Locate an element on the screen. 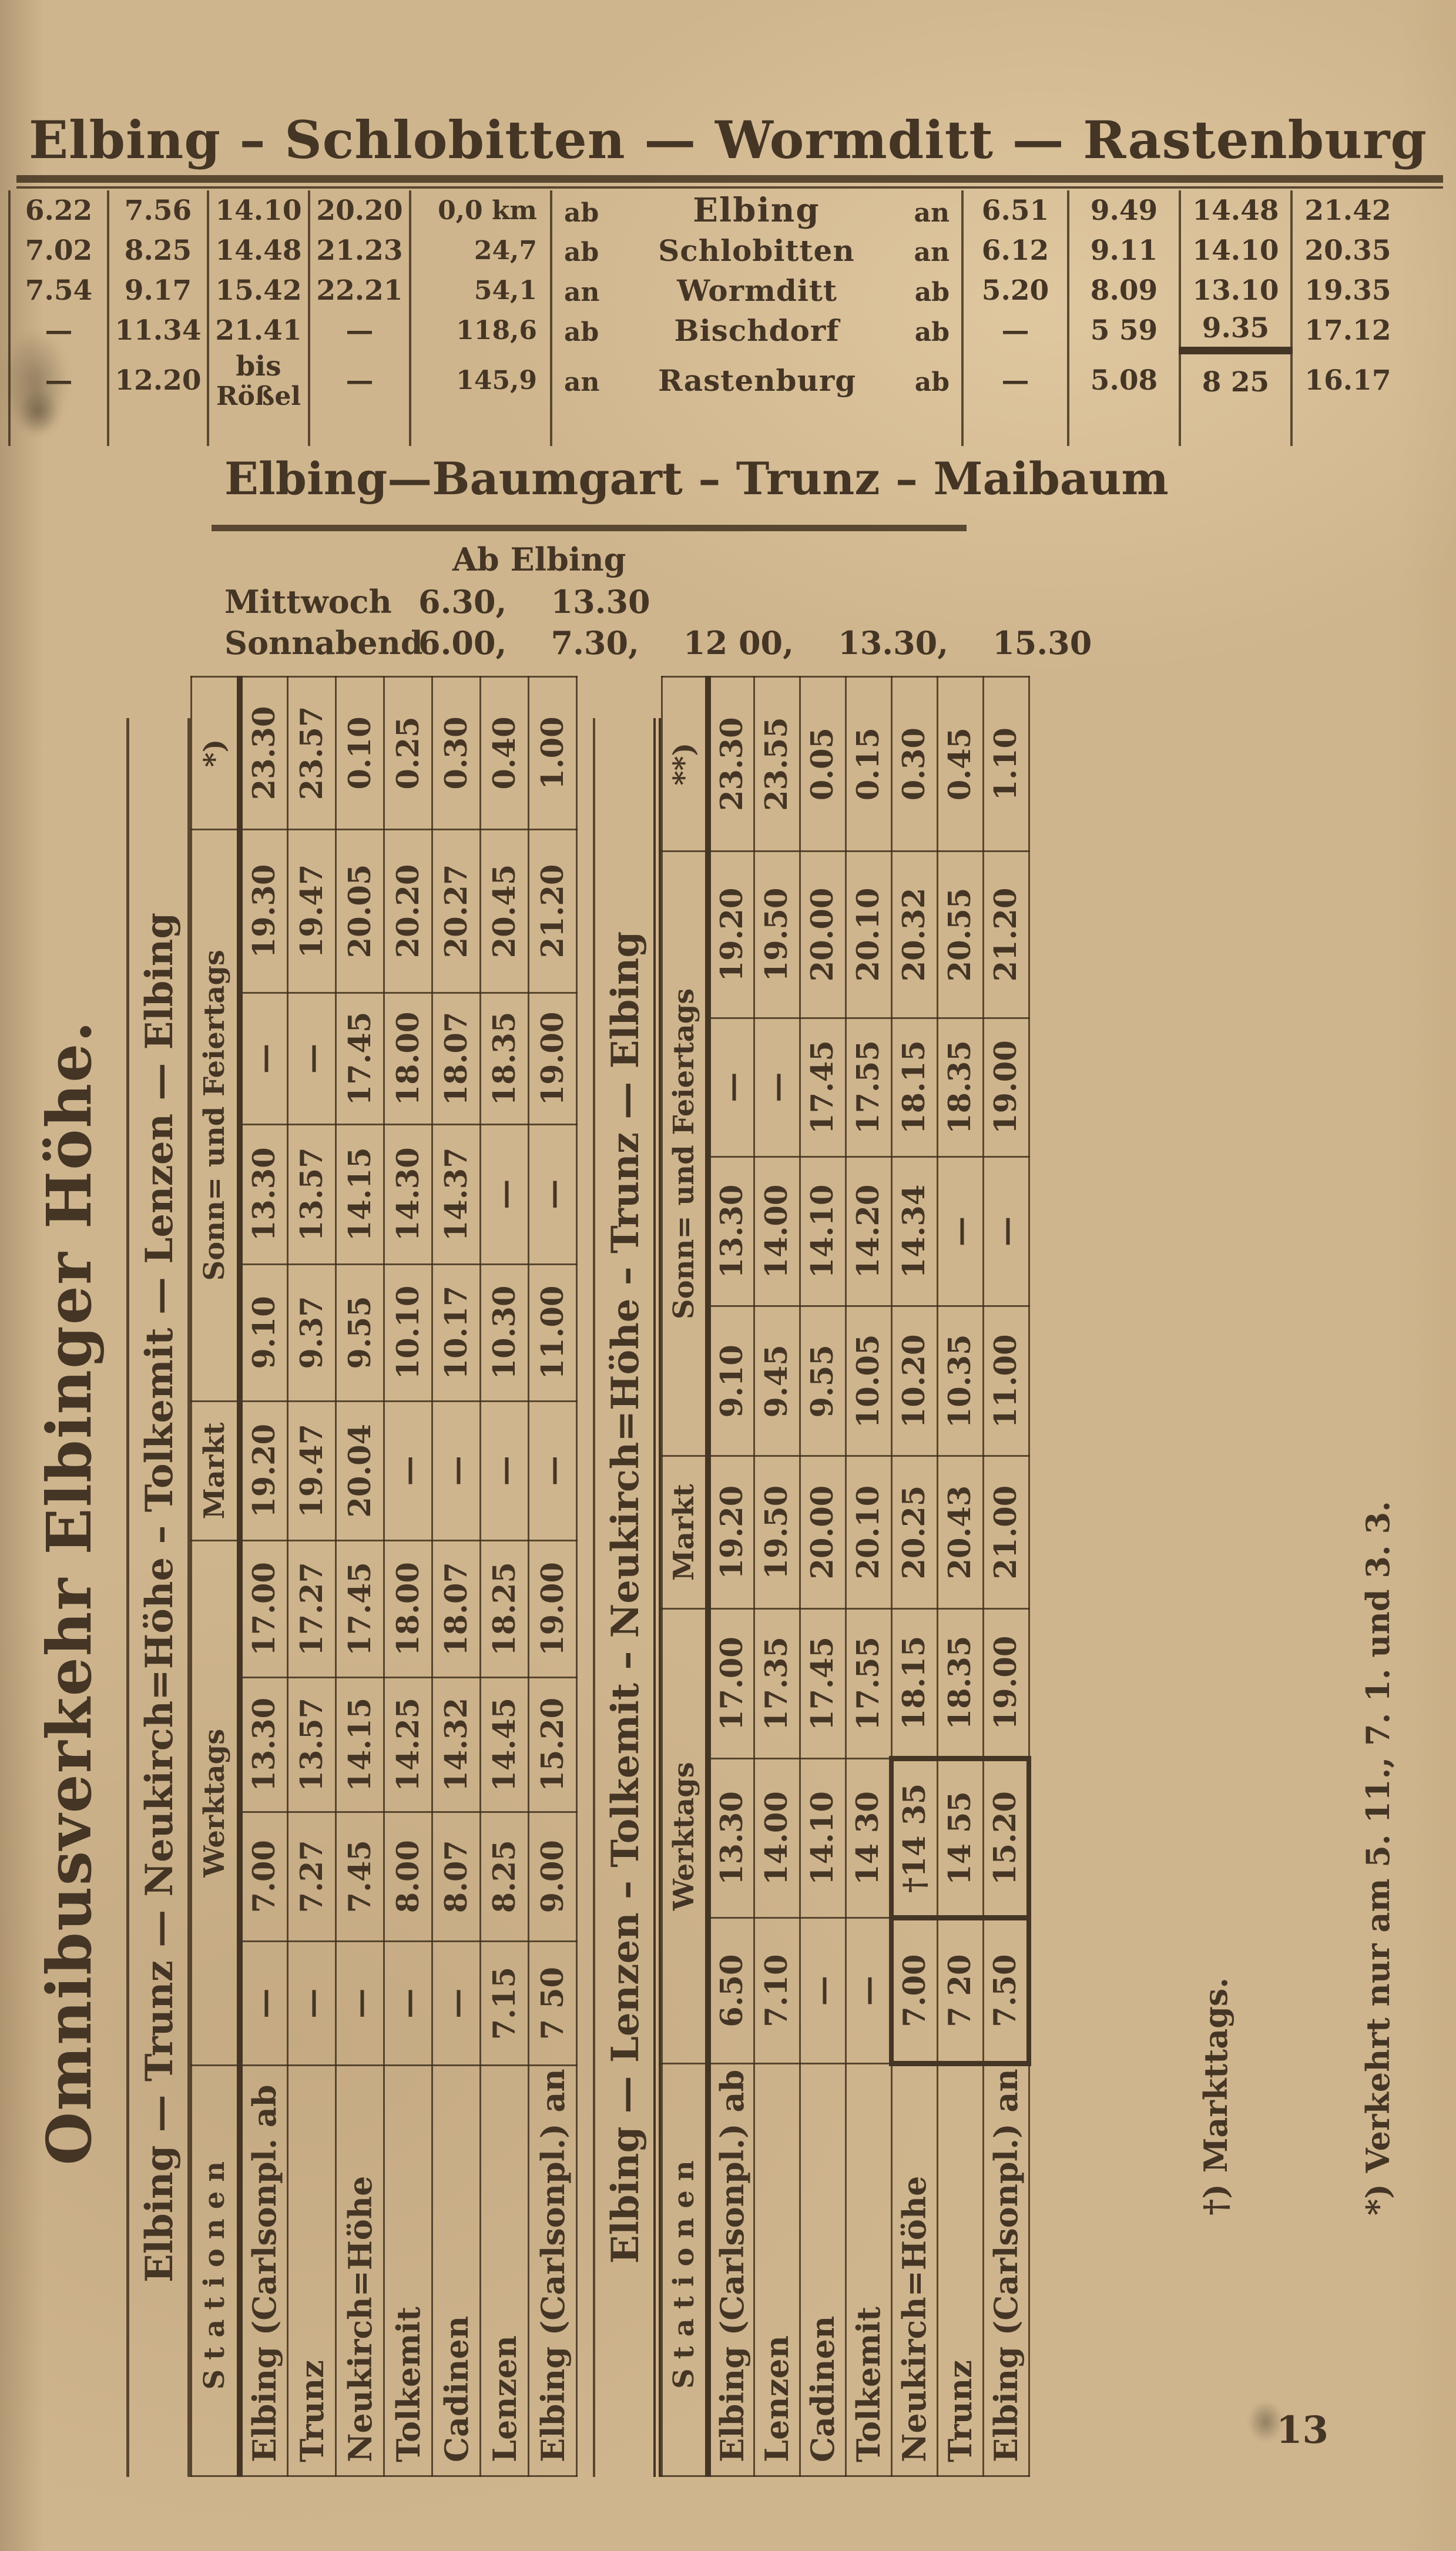 This screenshot has height=2551, width=1456. rule-extension-row is located at coordinates (705, 429).